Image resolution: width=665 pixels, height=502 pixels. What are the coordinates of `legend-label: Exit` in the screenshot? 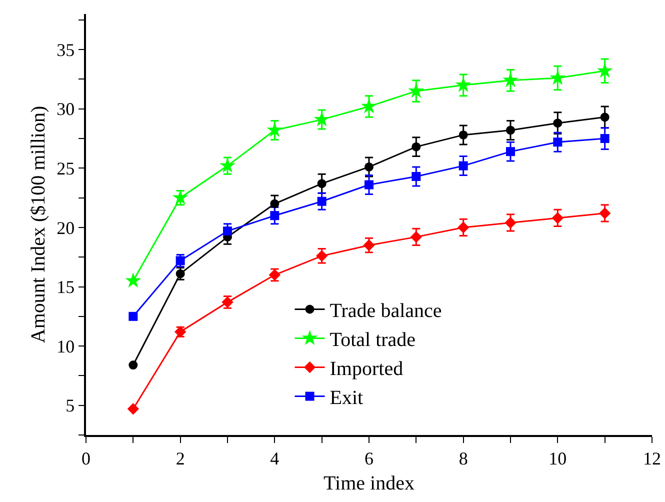 It's located at (347, 398).